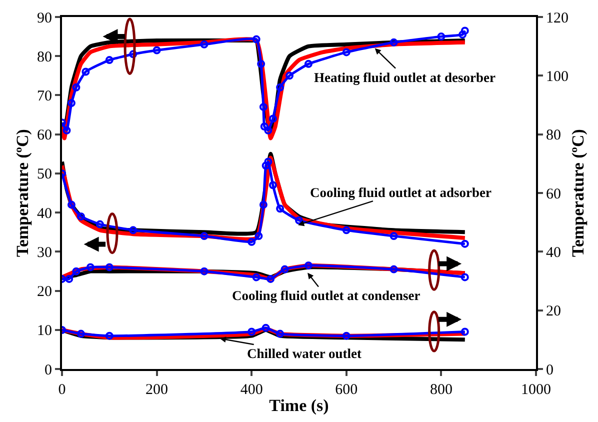 Image resolution: width=598 pixels, height=422 pixels. Describe the element at coordinates (44, 174) in the screenshot. I see `y-tick-label: 50` at that location.